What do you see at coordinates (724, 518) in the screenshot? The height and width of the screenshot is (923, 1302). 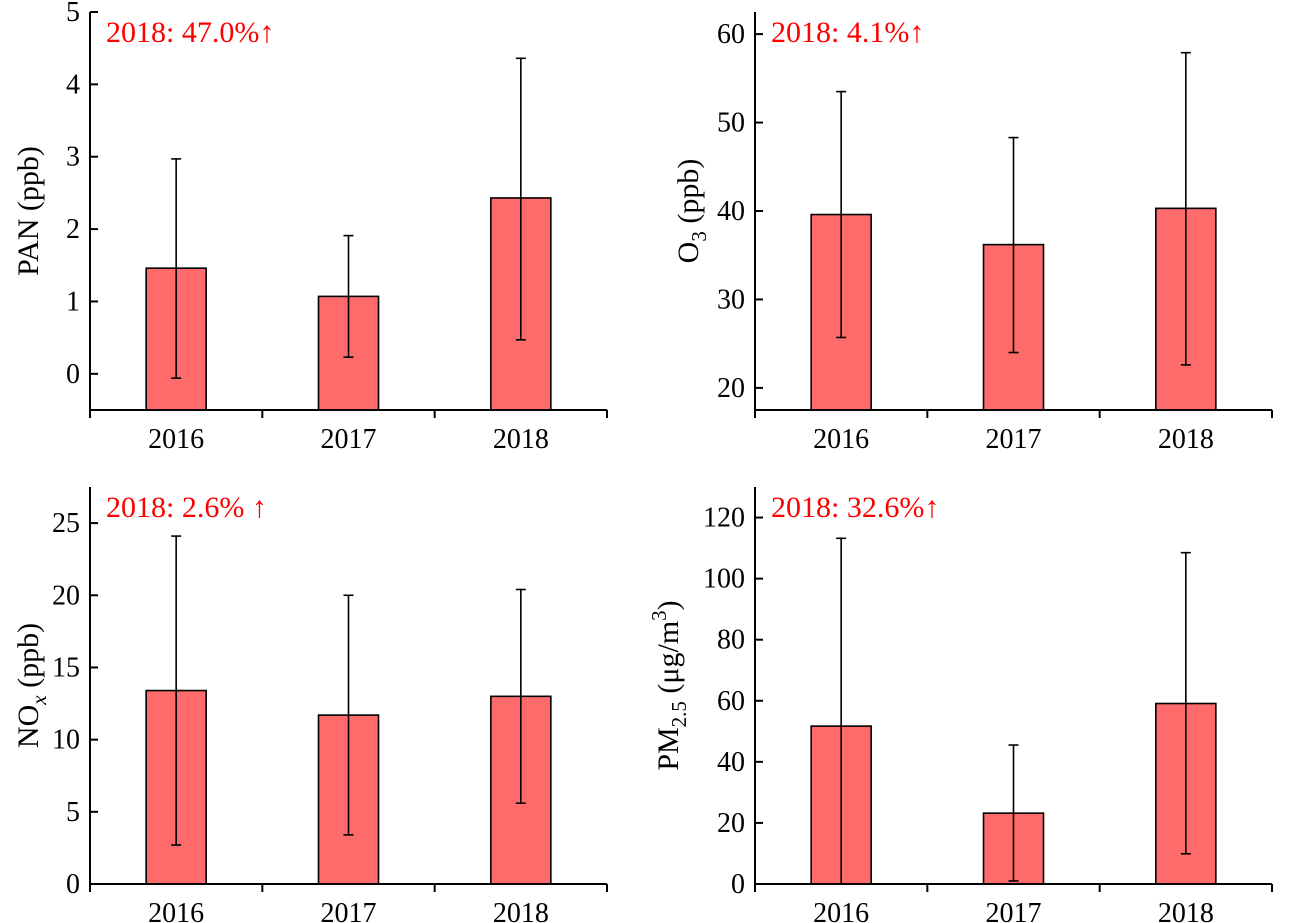 I see `y-tick-label: 120` at bounding box center [724, 518].